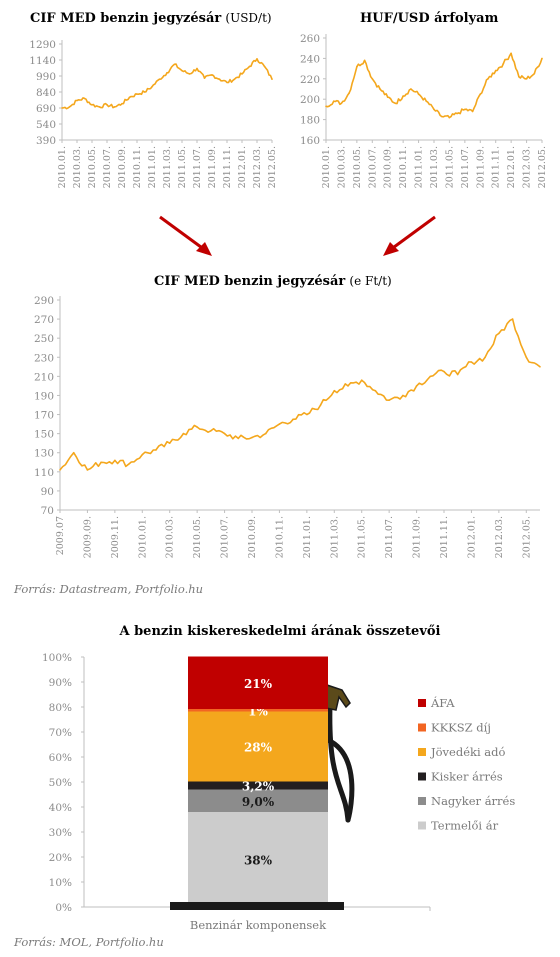  What do you see at coordinates (242, 167) in the screenshot?
I see `x-tick-label: 2012.01.` at bounding box center [242, 167].